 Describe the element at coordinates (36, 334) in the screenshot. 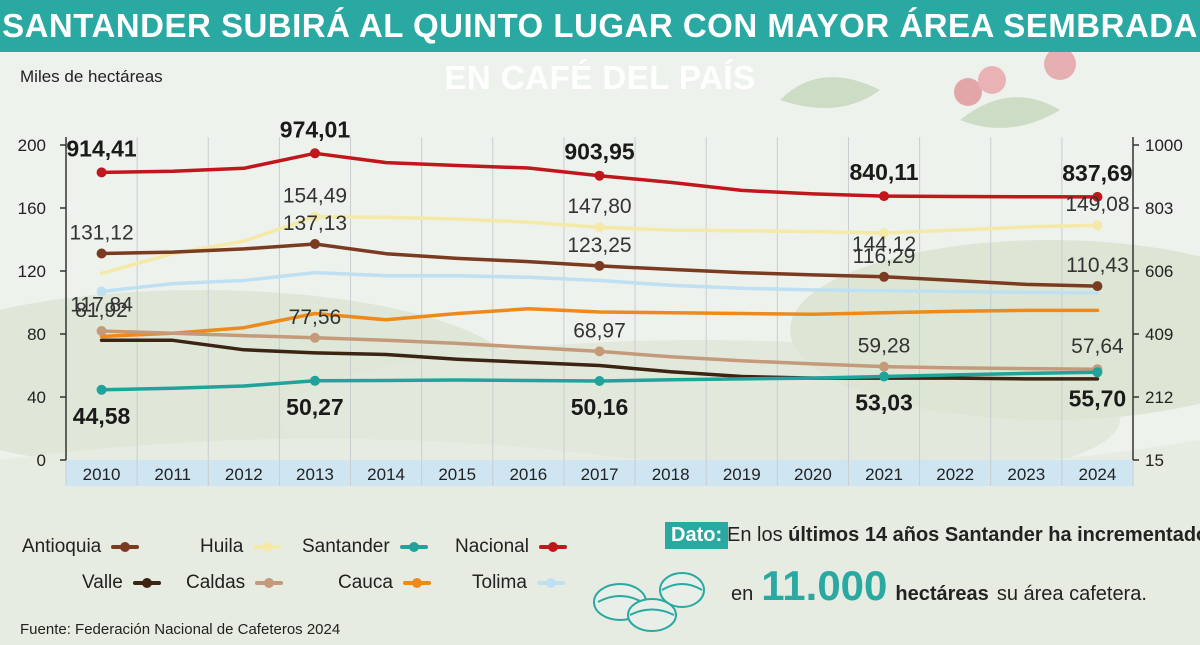

I see `y-tick-label-left: 80` at that location.